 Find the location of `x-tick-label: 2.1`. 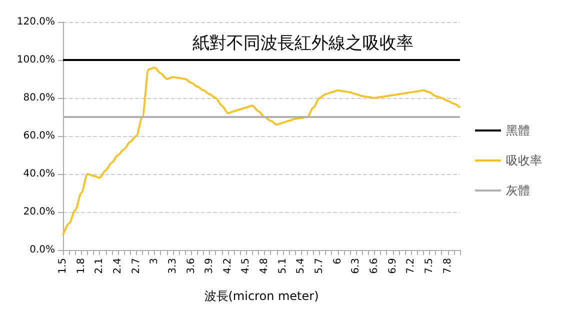

x-tick-label: 2.1 is located at coordinates (100, 266).